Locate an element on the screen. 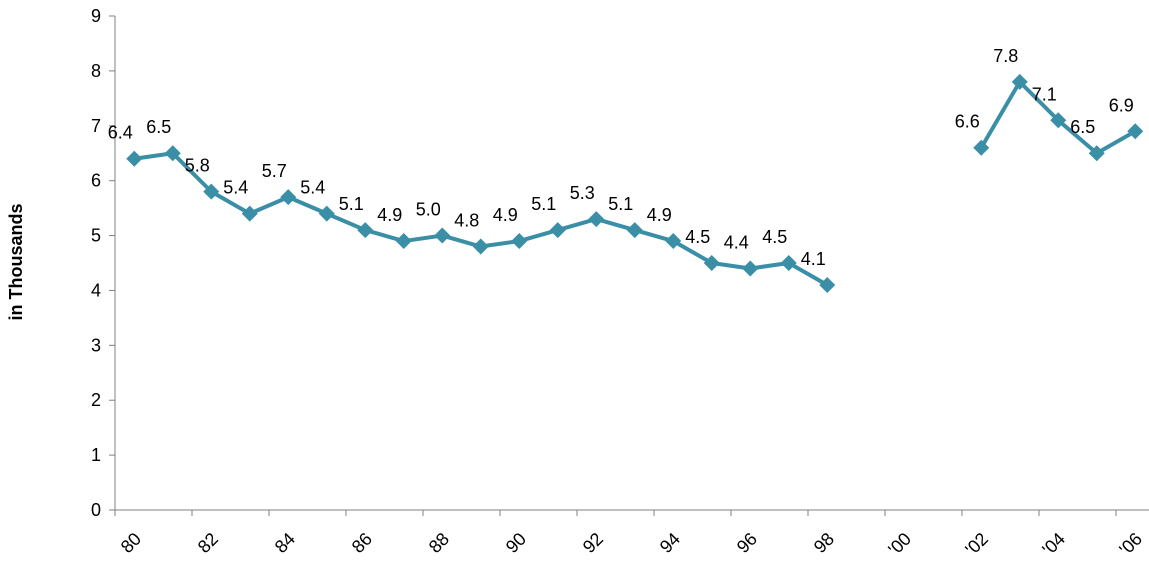 The image size is (1149, 568). data-label: 4.4 is located at coordinates (736, 242).